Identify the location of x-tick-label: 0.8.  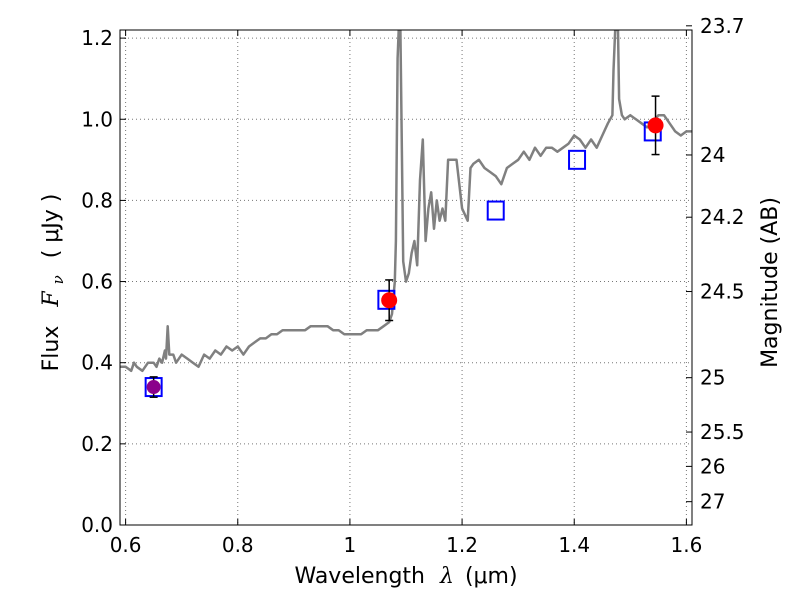
(238, 545).